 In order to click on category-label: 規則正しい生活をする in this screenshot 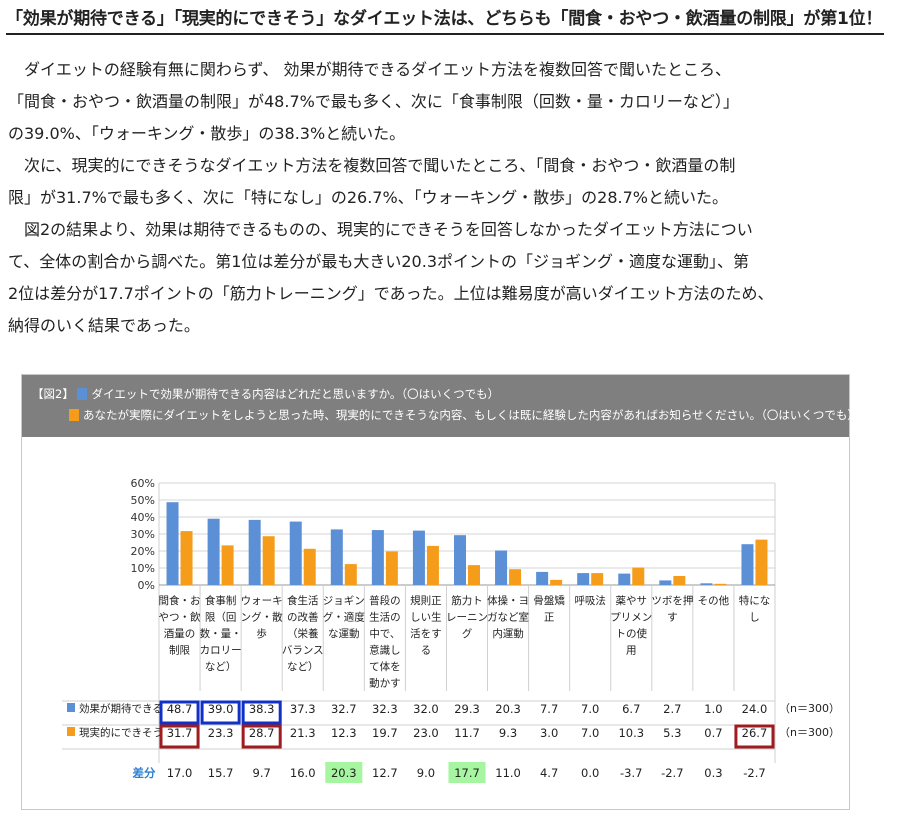, I will do `click(426, 626)`.